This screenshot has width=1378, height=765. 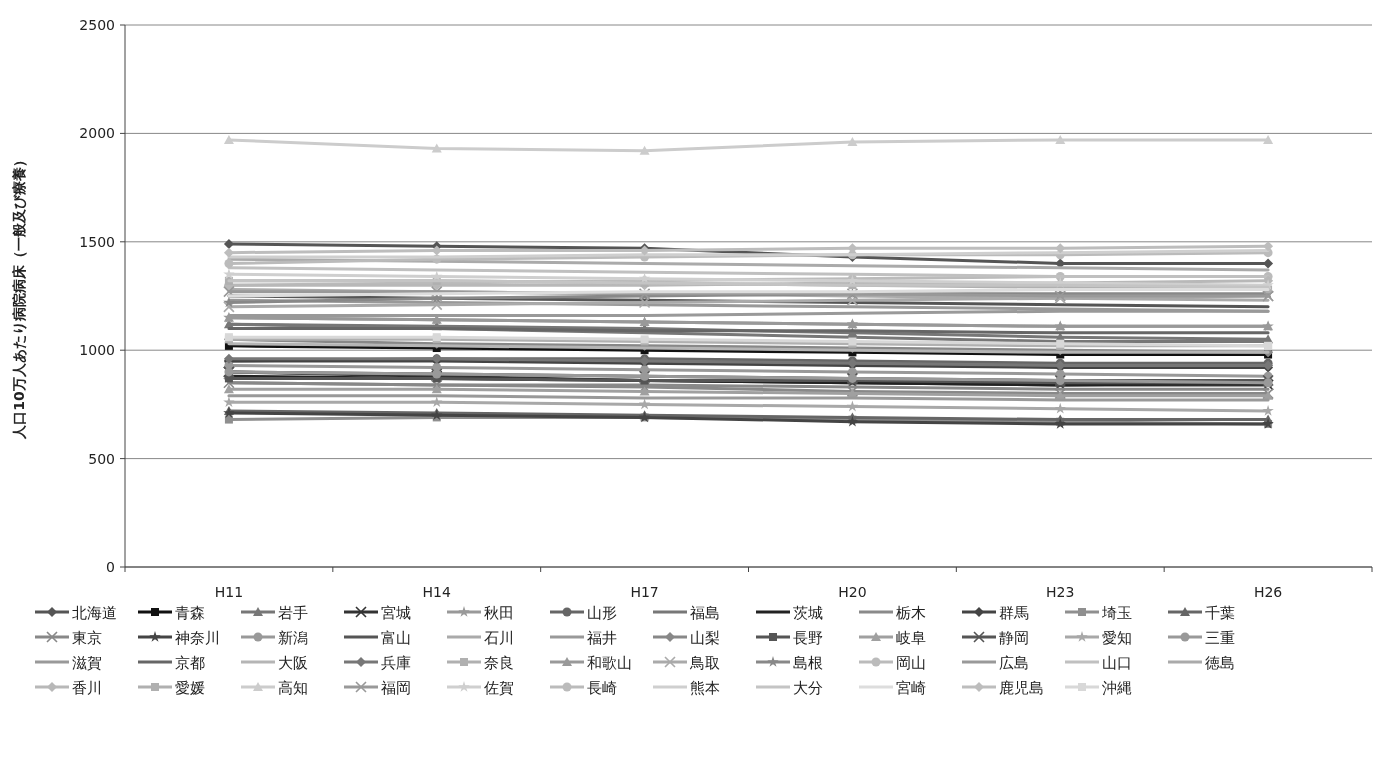 I want to click on legend-label: 大分, so click(x=808, y=688).